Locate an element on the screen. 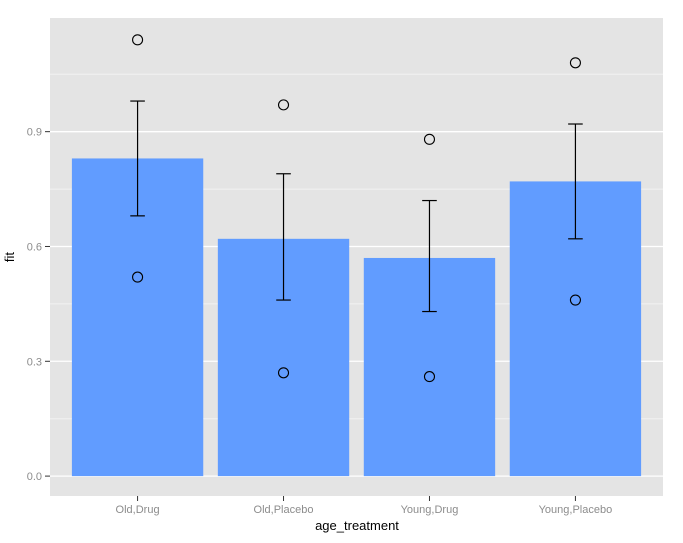 The height and width of the screenshot is (543, 683). x-axis-title: age_treatment is located at coordinates (357, 525).